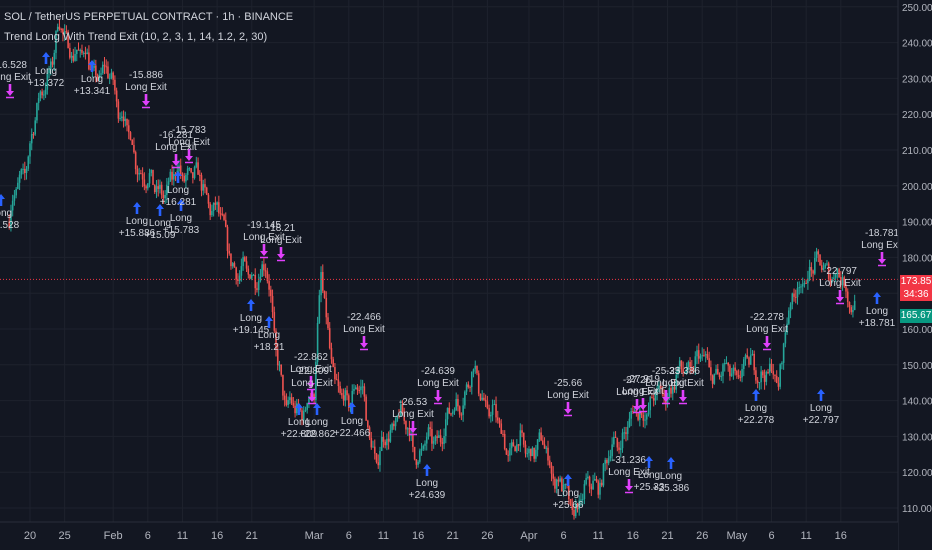 This screenshot has height=550, width=932. What do you see at coordinates (841, 536) in the screenshot?
I see `time-tick-label: 16` at bounding box center [841, 536].